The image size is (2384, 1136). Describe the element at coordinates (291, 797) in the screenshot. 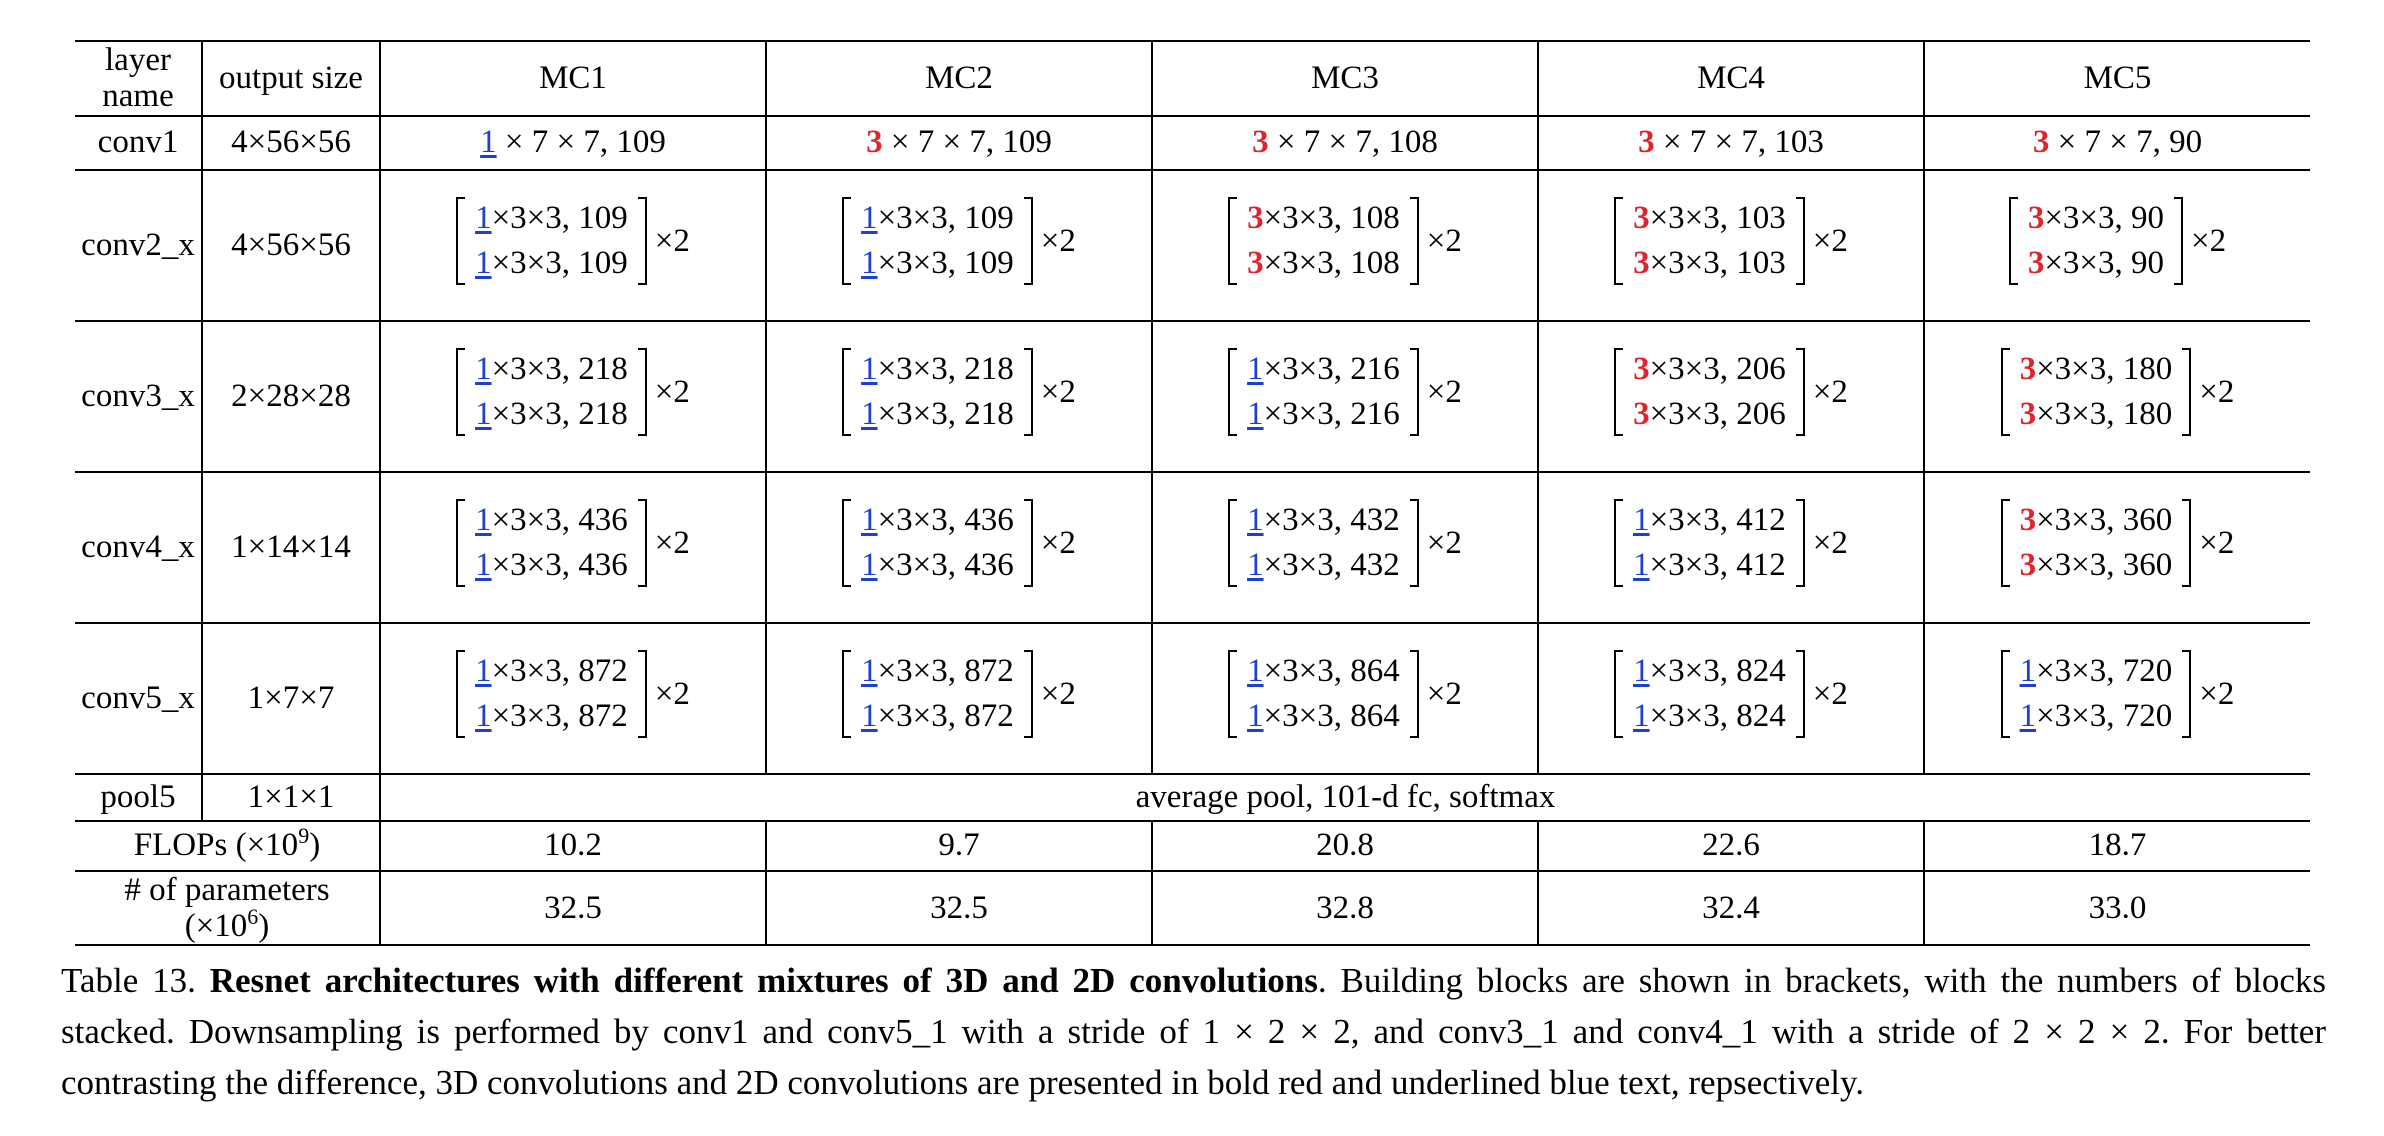

I see `output-size: 1×1×1` at that location.